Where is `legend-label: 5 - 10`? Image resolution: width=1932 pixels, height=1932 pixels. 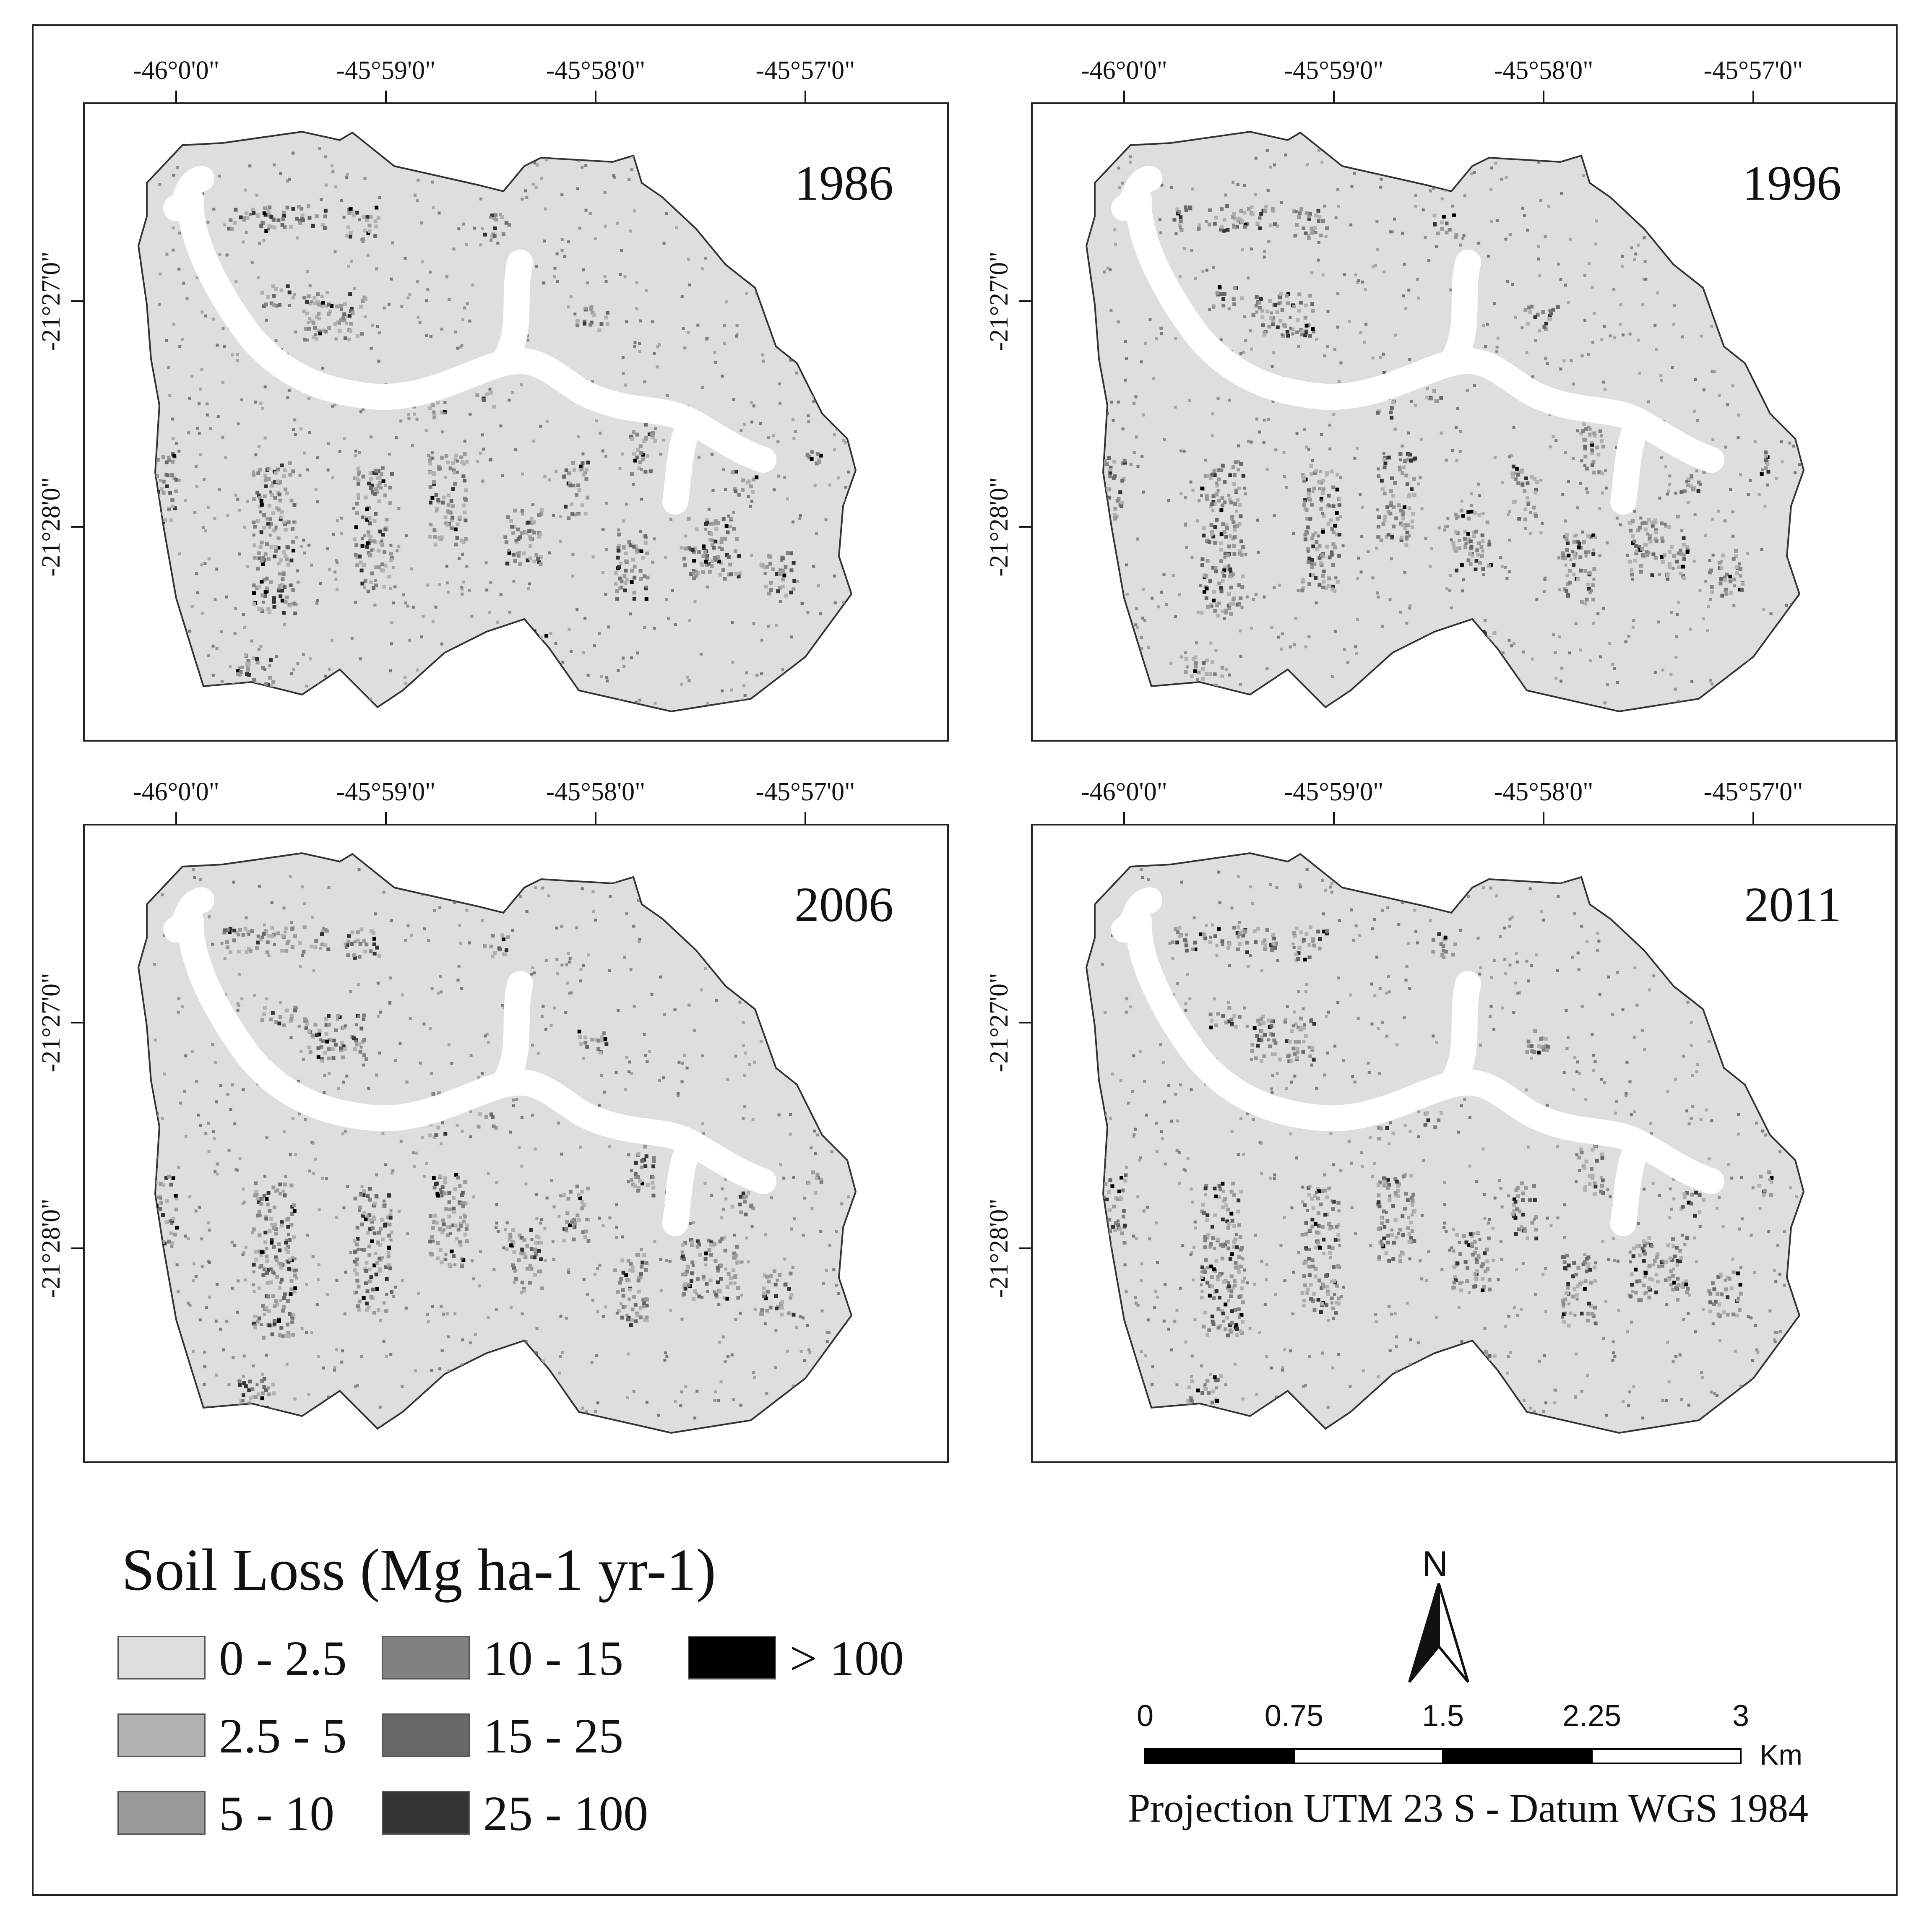
legend-label: 5 - 10 is located at coordinates (277, 1813).